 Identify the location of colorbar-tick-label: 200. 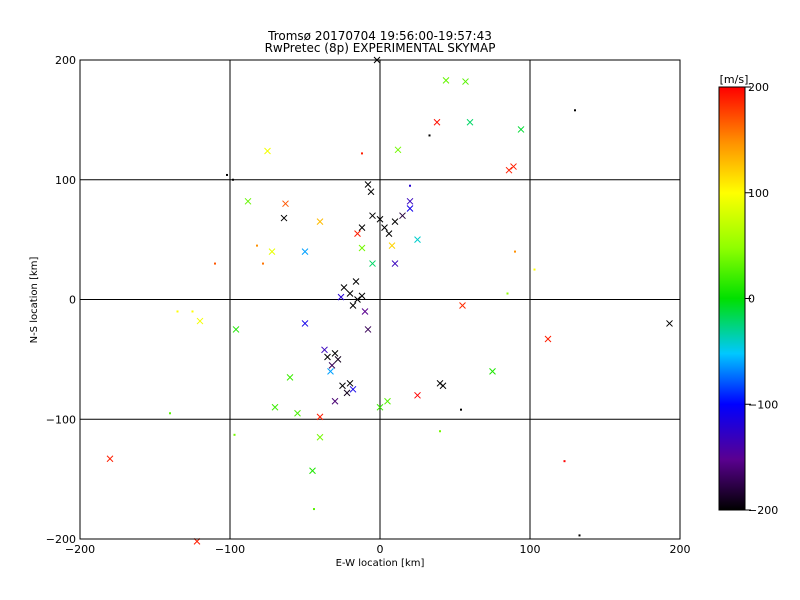
(758, 87).